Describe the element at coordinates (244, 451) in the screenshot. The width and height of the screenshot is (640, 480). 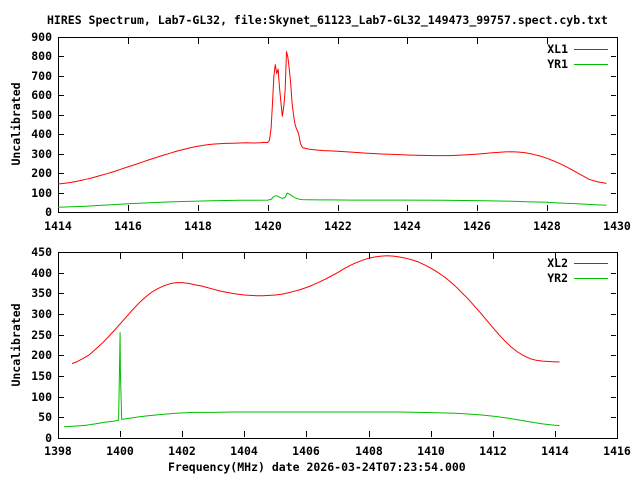
I see `x-tick-label: 1404` at that location.